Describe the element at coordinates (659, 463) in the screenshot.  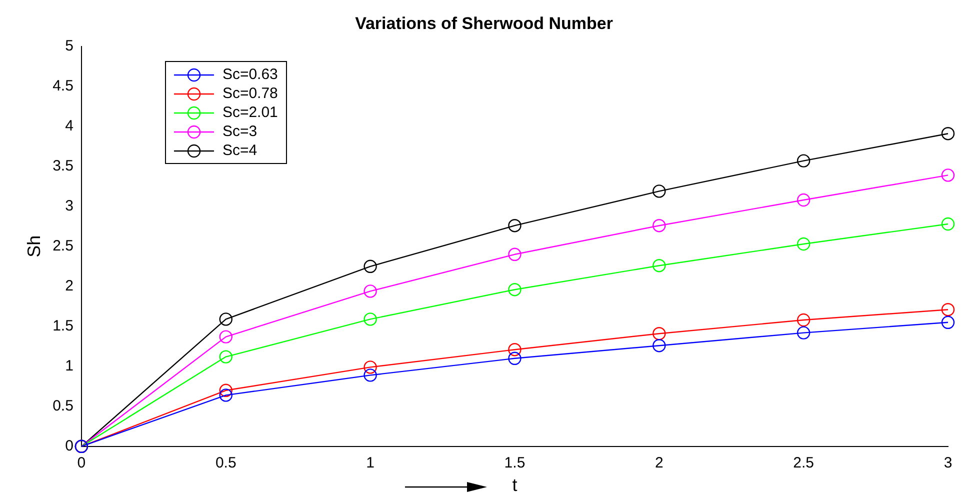
I see `x-tick-label: 2` at that location.